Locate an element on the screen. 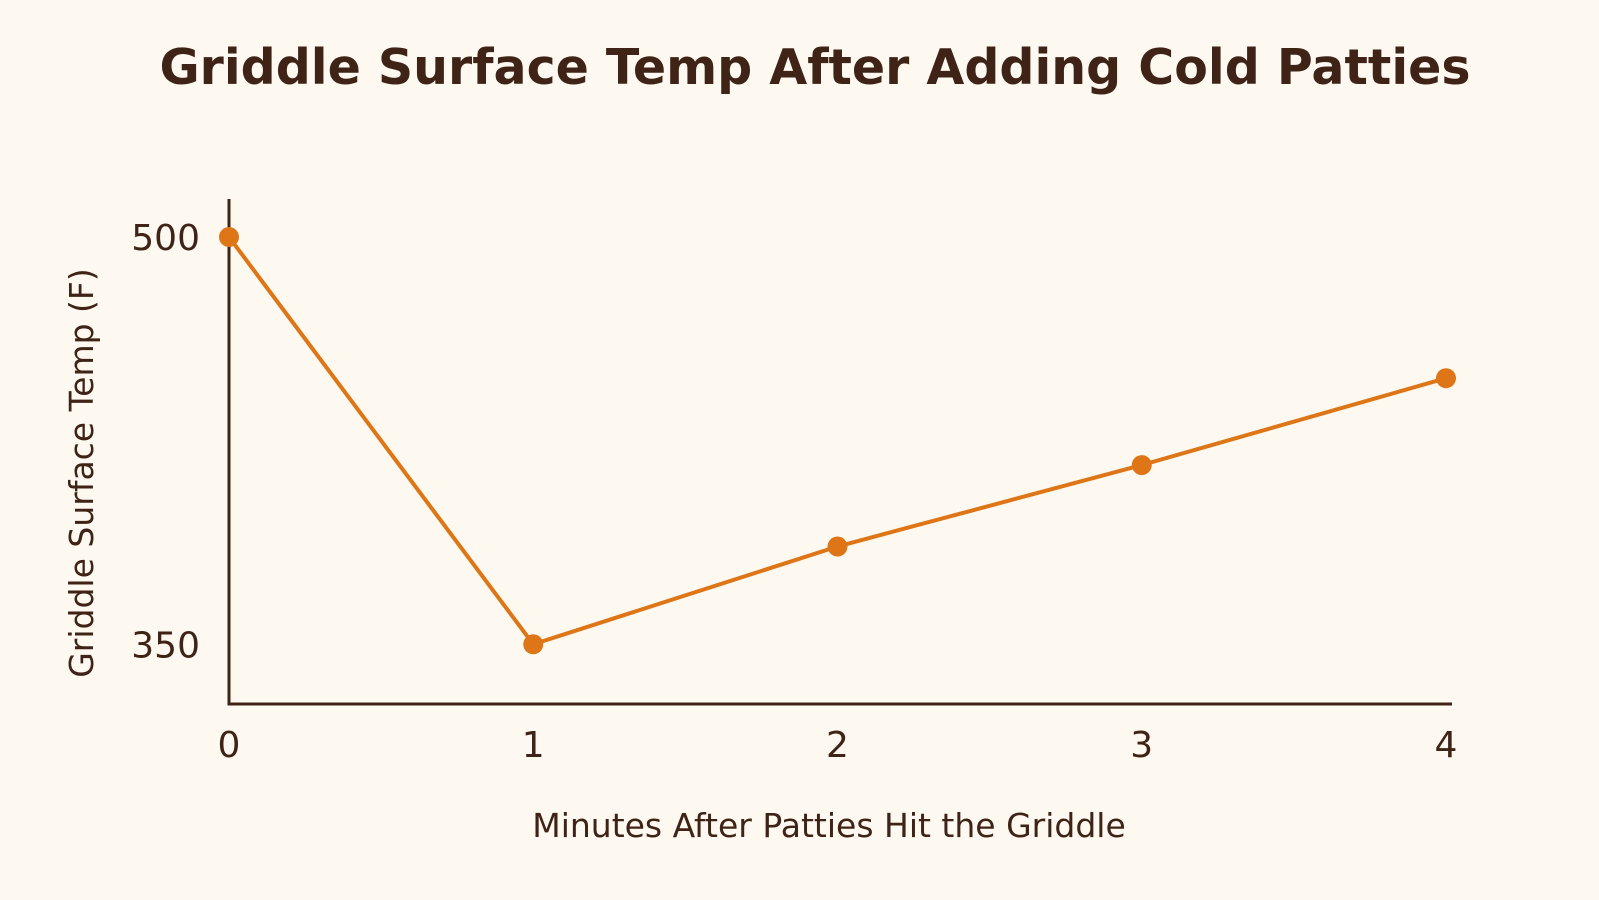 Image resolution: width=1599 pixels, height=900 pixels. x-tick-label: 1 is located at coordinates (533, 745).